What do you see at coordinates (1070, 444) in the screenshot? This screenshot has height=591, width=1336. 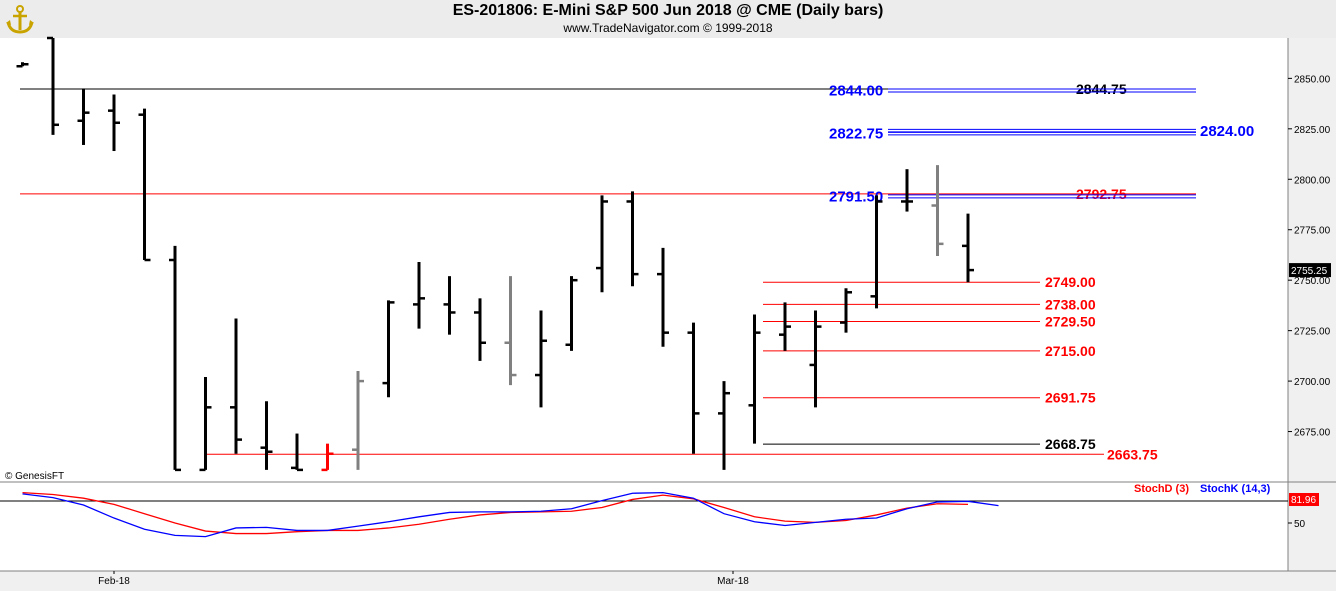 I see `level-label: 2668.75` at bounding box center [1070, 444].